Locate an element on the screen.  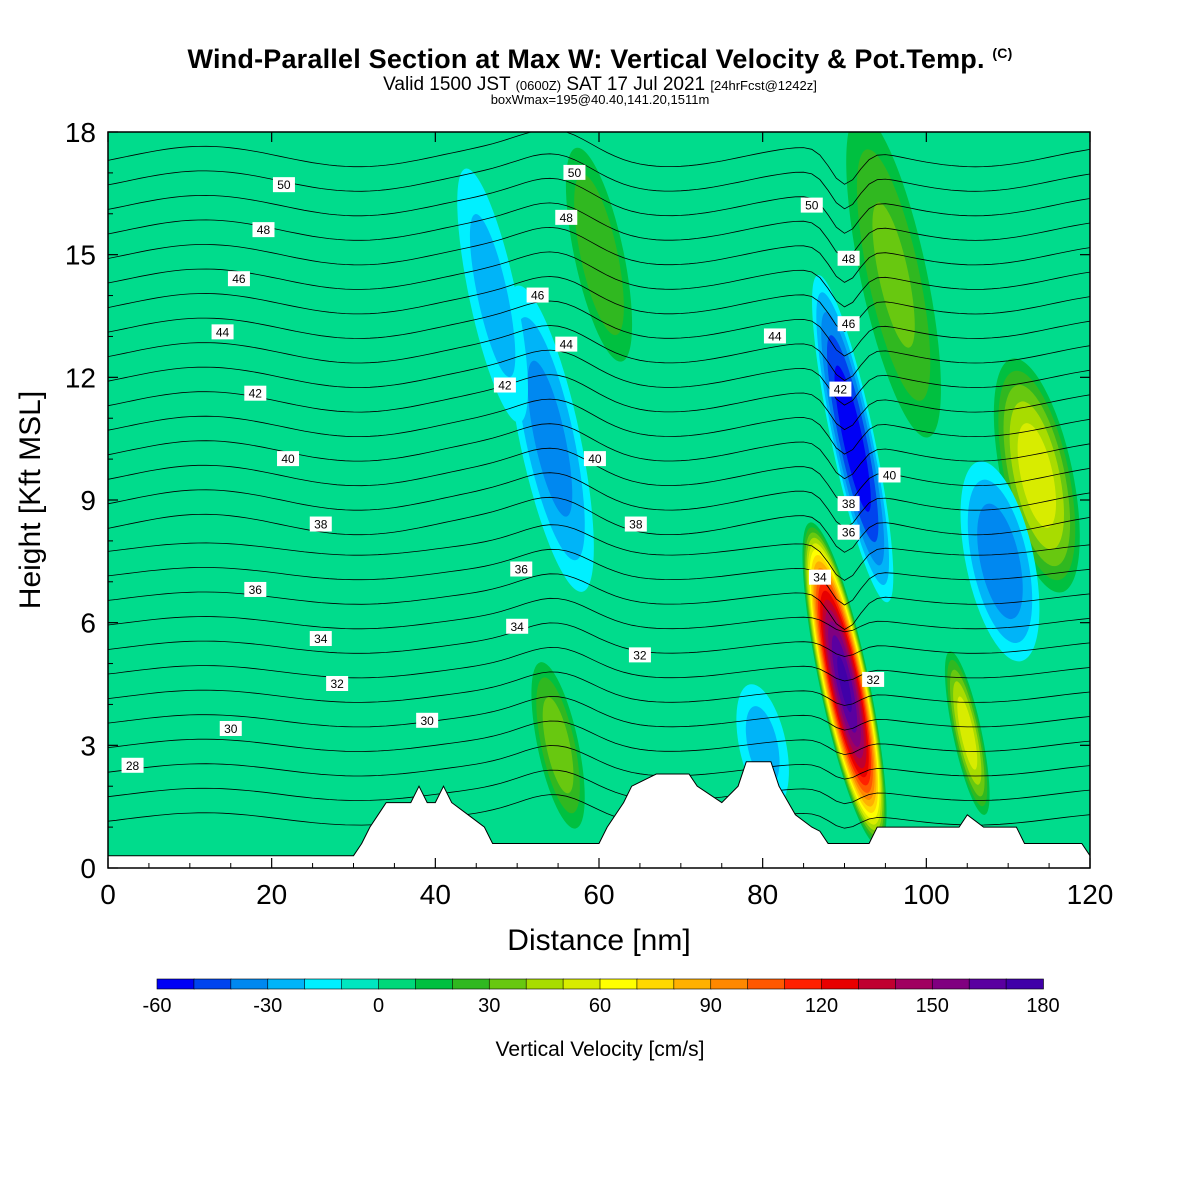
valid-prefix: Valid 1500 JST is located at coordinates (447, 84).